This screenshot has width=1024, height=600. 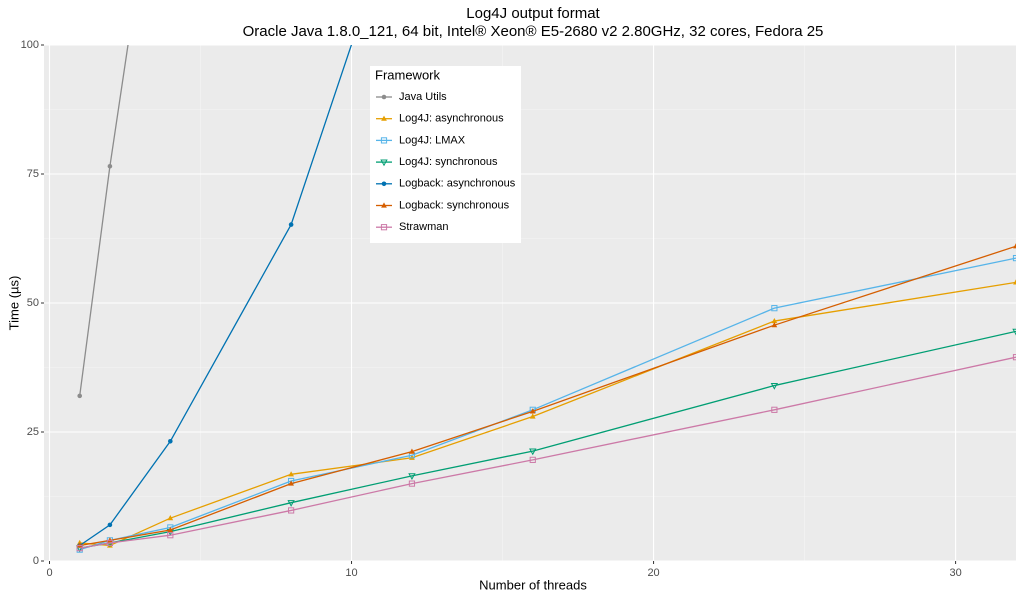 I want to click on x-tick-label: 10, so click(x=351, y=573).